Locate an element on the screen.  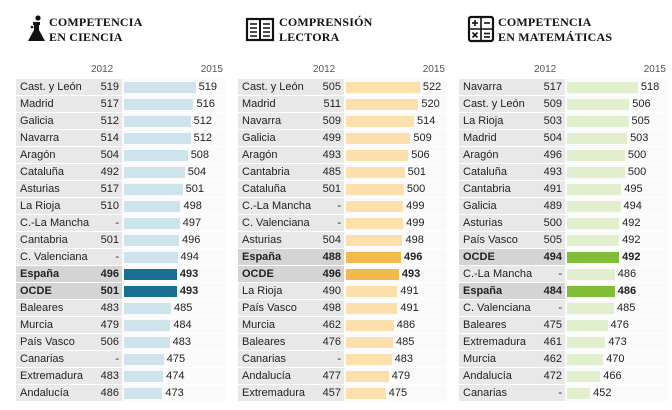
table-row: Galicia 499 509 is located at coordinates (342, 137).